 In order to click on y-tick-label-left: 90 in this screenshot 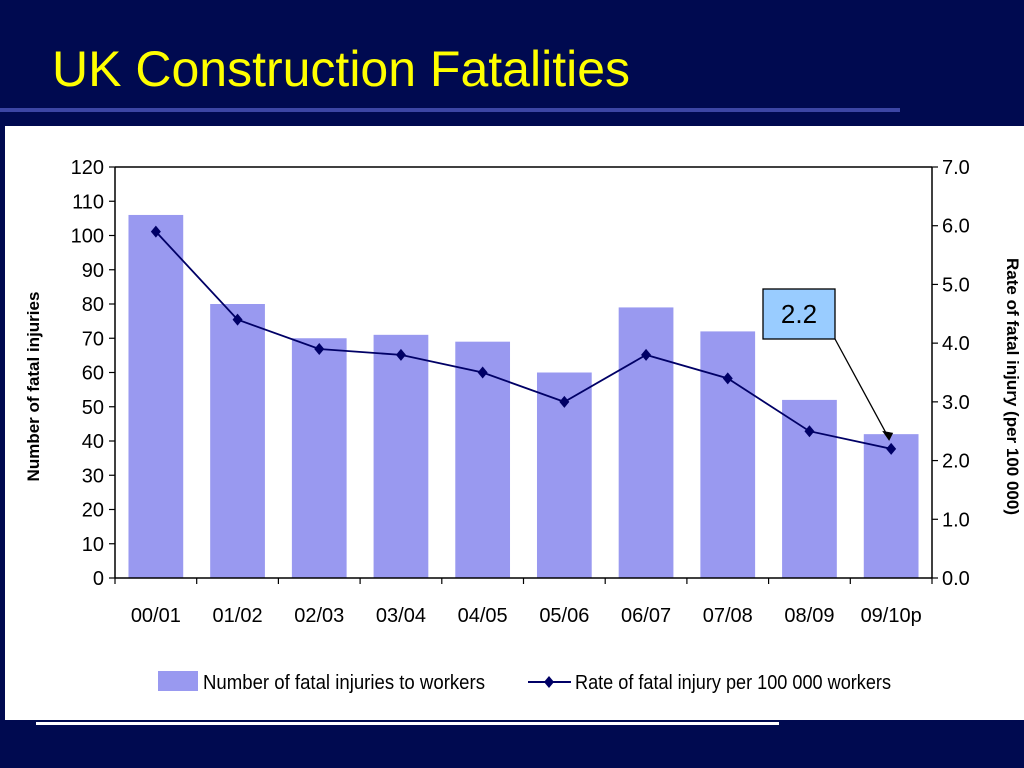, I will do `click(93, 271)`.